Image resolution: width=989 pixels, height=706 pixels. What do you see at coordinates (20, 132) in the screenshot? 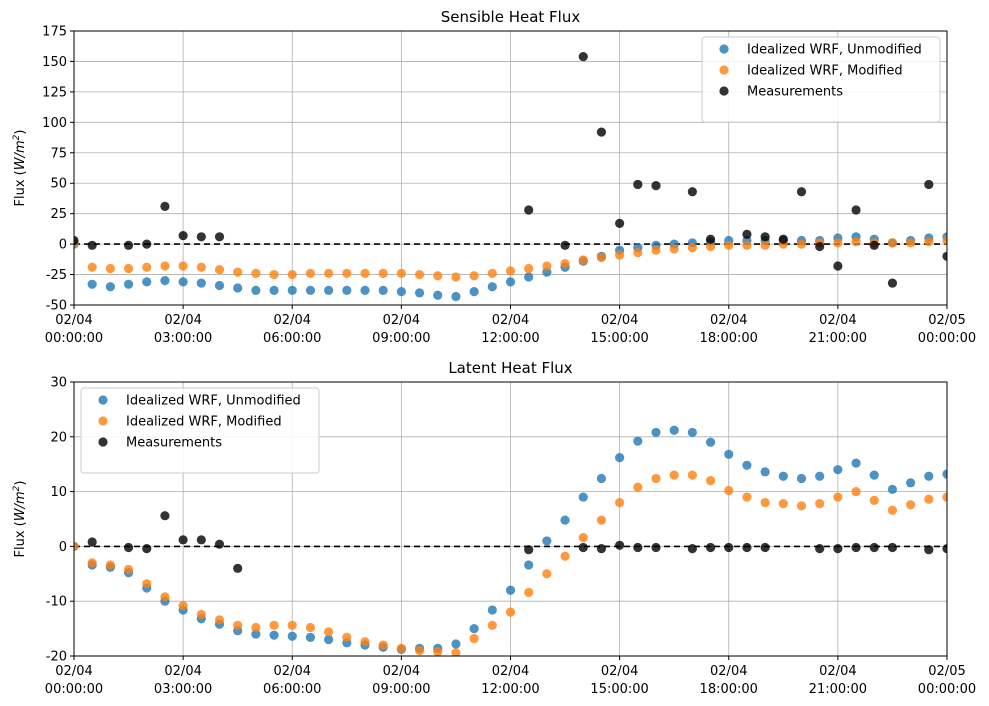
I see `y-label-suffix: )` at bounding box center [20, 132].